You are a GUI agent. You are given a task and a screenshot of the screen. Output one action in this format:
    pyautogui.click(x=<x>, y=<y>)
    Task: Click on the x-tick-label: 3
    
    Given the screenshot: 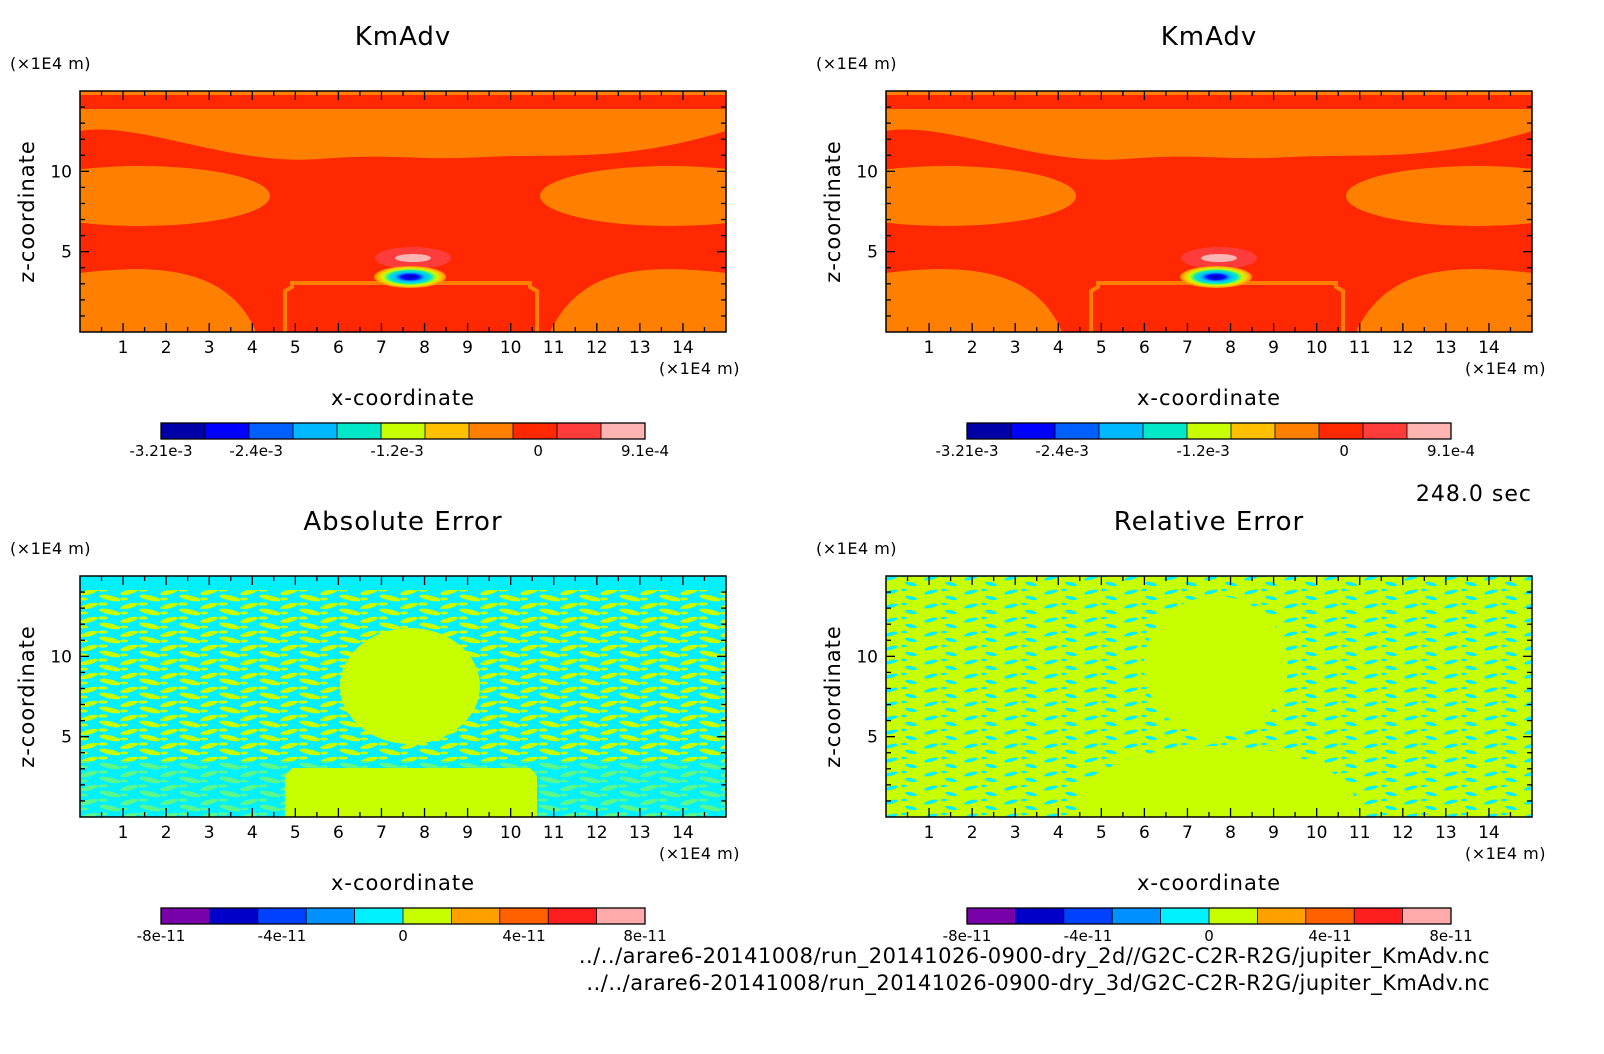 What is the action you would take?
    pyautogui.click(x=1015, y=833)
    